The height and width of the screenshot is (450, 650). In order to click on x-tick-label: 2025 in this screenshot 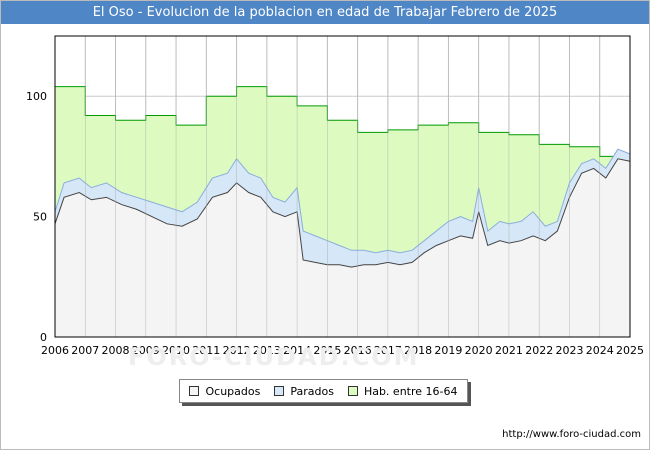, I will do `click(630, 350)`.